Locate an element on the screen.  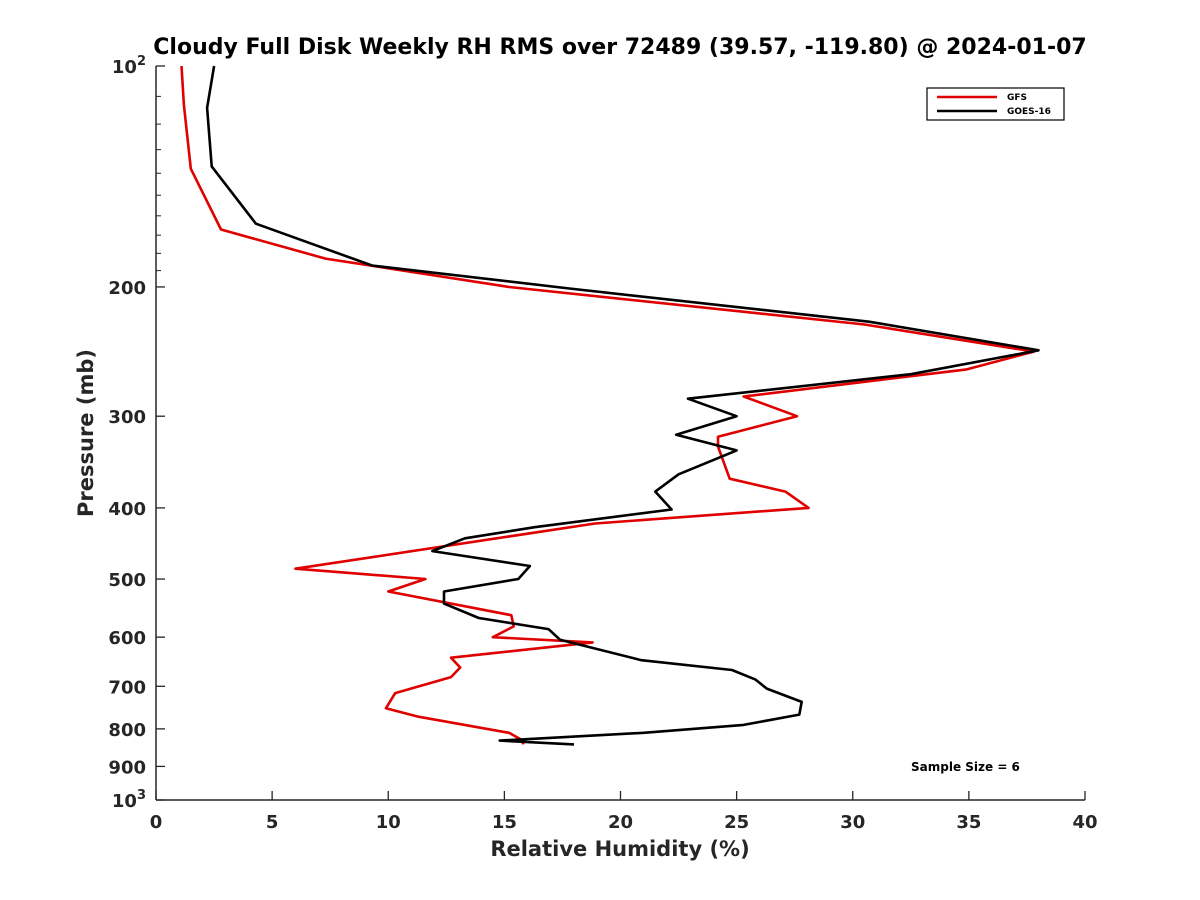
y-tick-label: 900 is located at coordinates (127, 767).